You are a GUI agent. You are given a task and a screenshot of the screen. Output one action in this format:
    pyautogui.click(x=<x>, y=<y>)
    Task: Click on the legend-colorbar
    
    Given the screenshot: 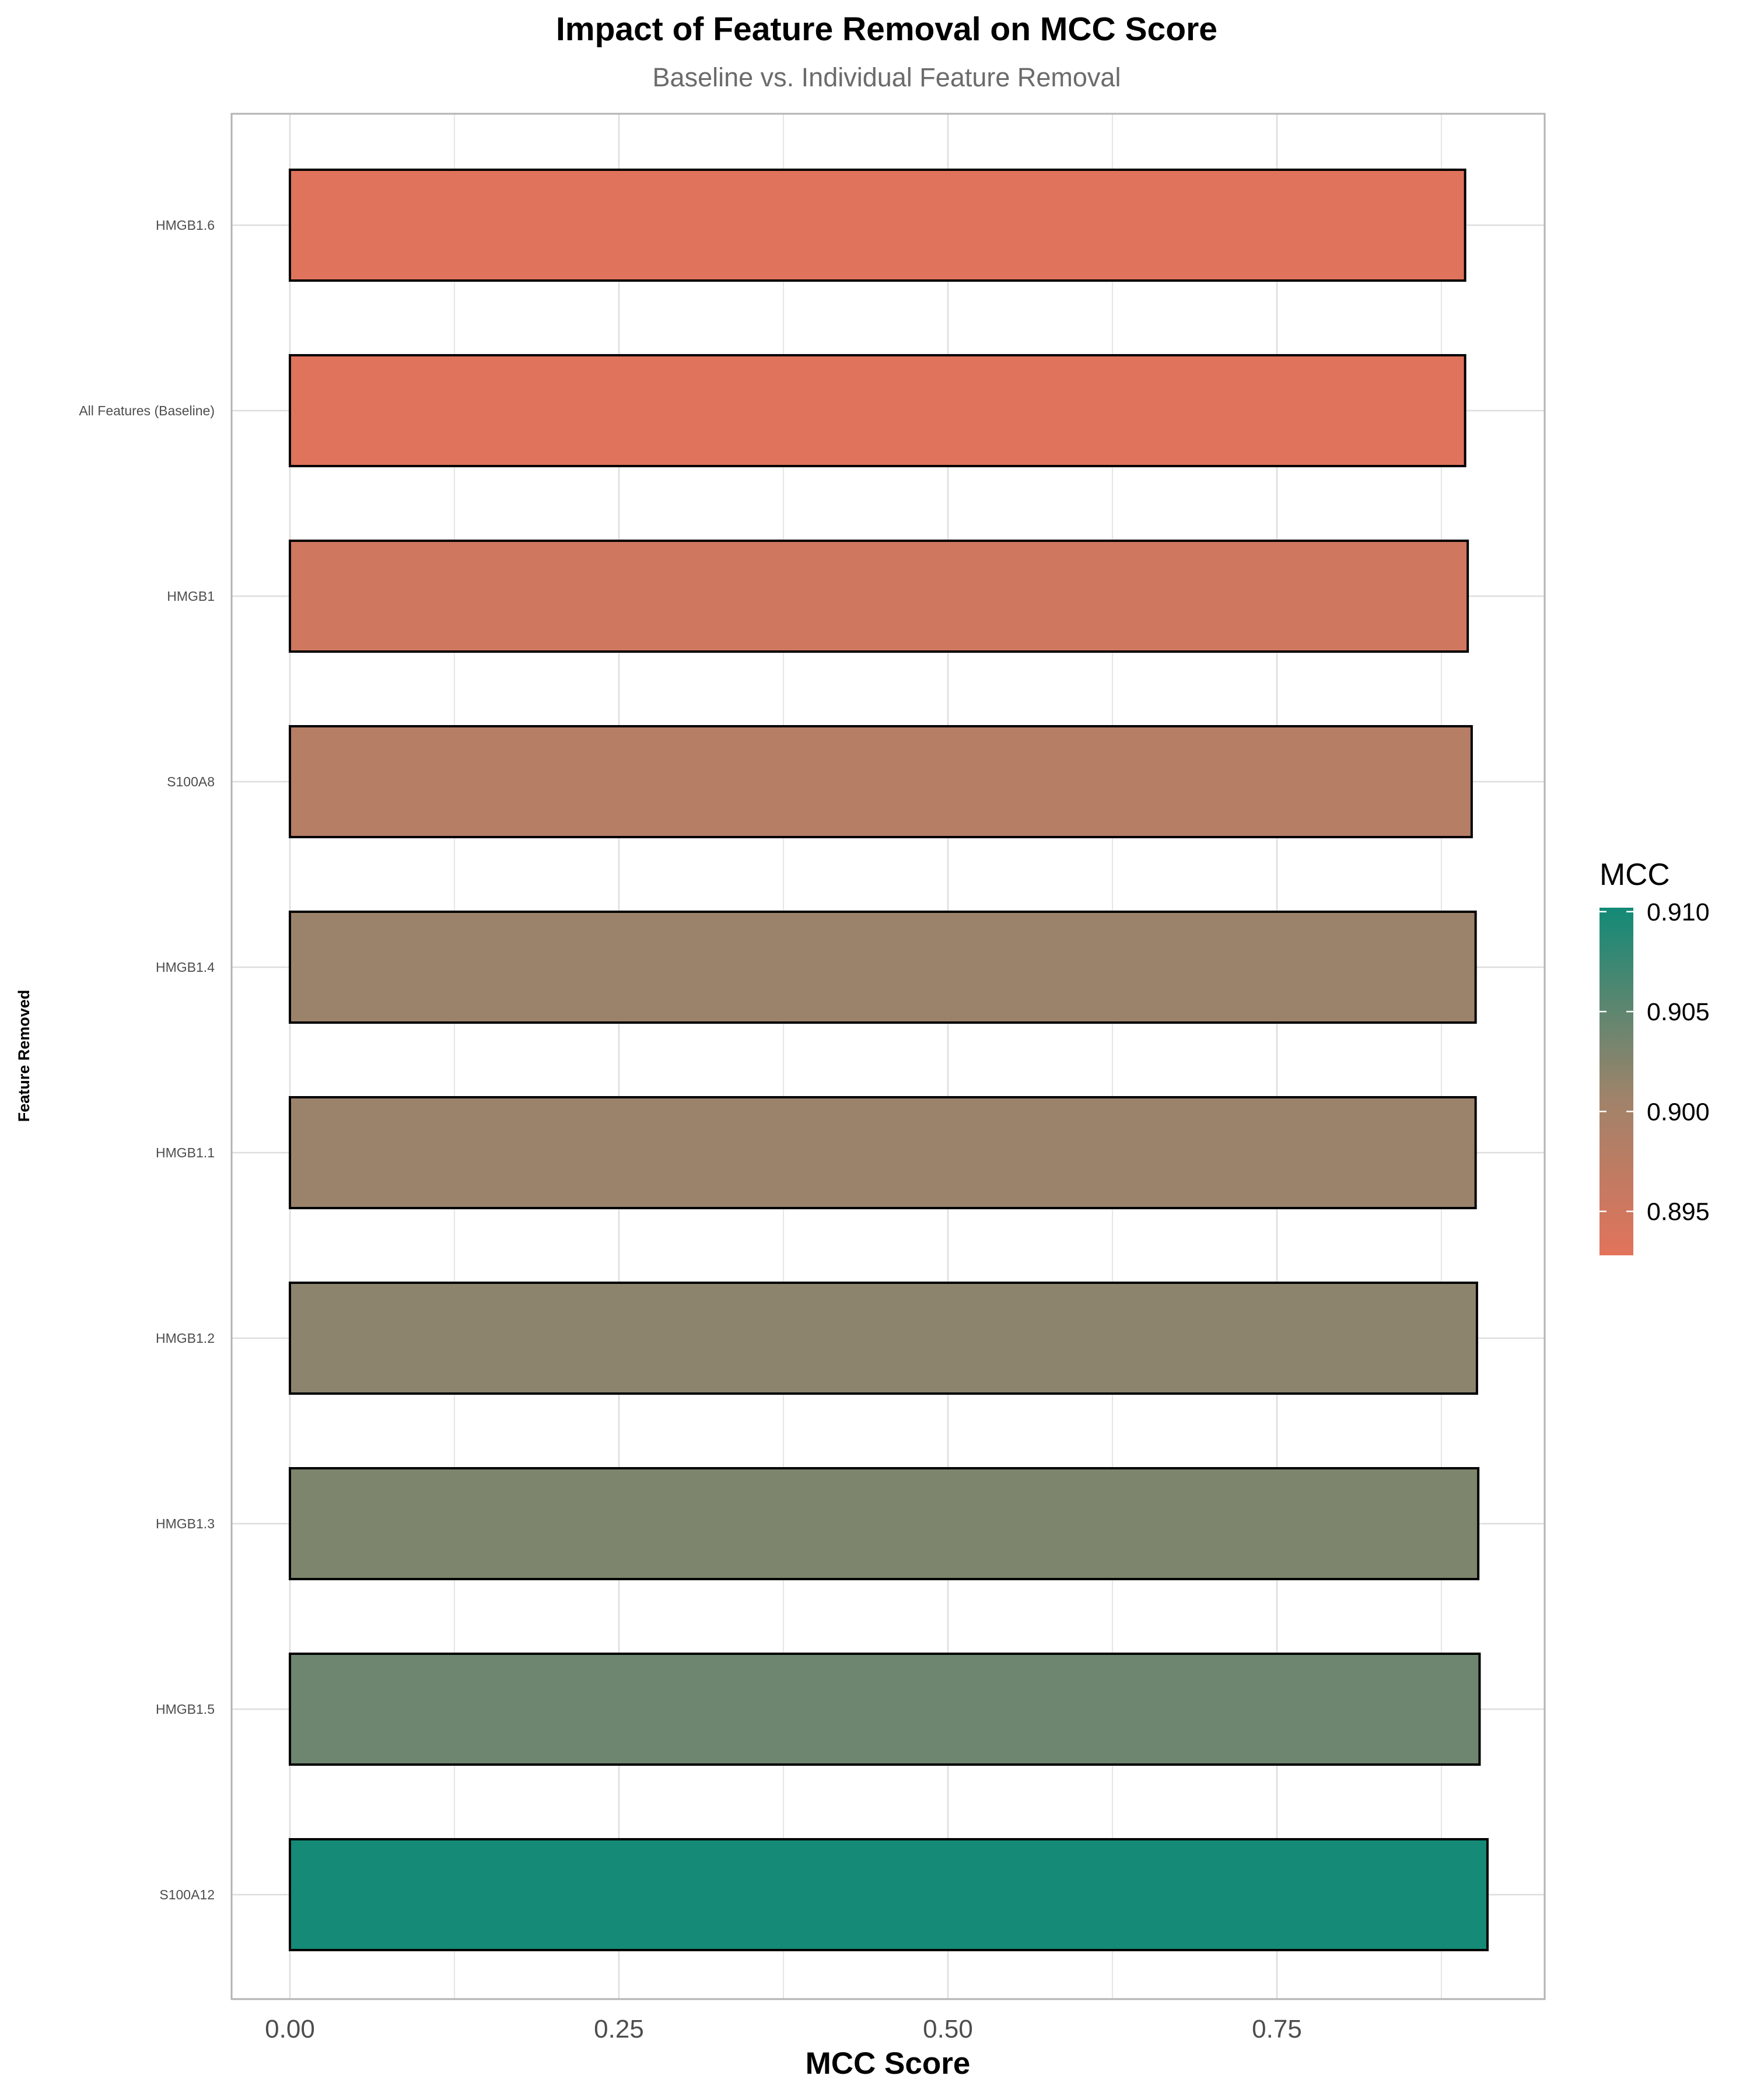 What is the action you would take?
    pyautogui.click(x=1616, y=1081)
    